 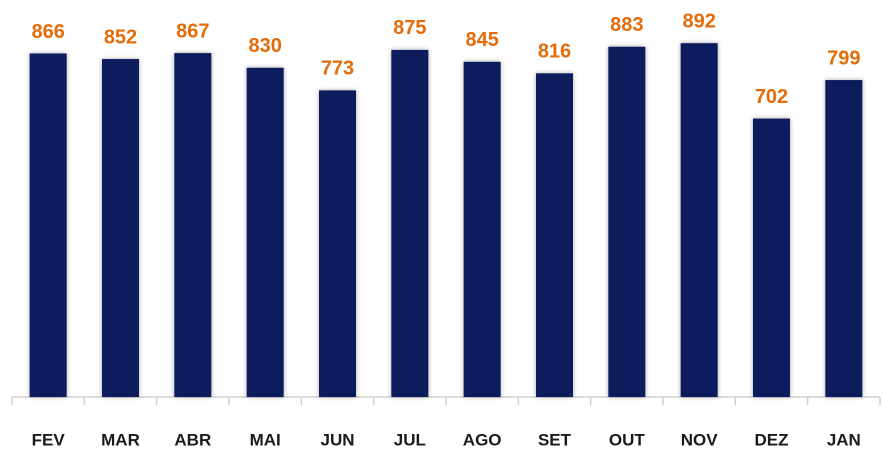 I want to click on data-label: 883, so click(x=626, y=25).